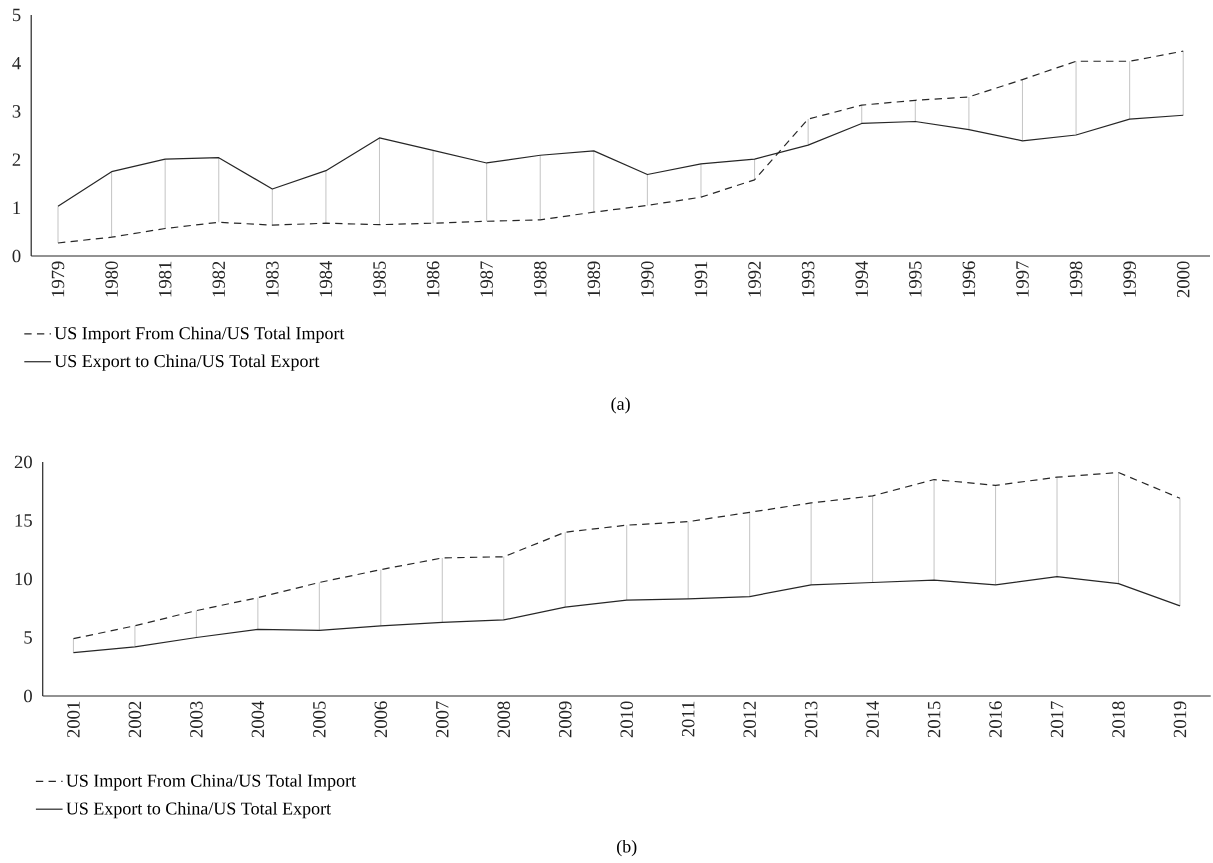 The image size is (1213, 863). What do you see at coordinates (1118, 719) in the screenshot?
I see `x-tick-label: 2018` at bounding box center [1118, 719].